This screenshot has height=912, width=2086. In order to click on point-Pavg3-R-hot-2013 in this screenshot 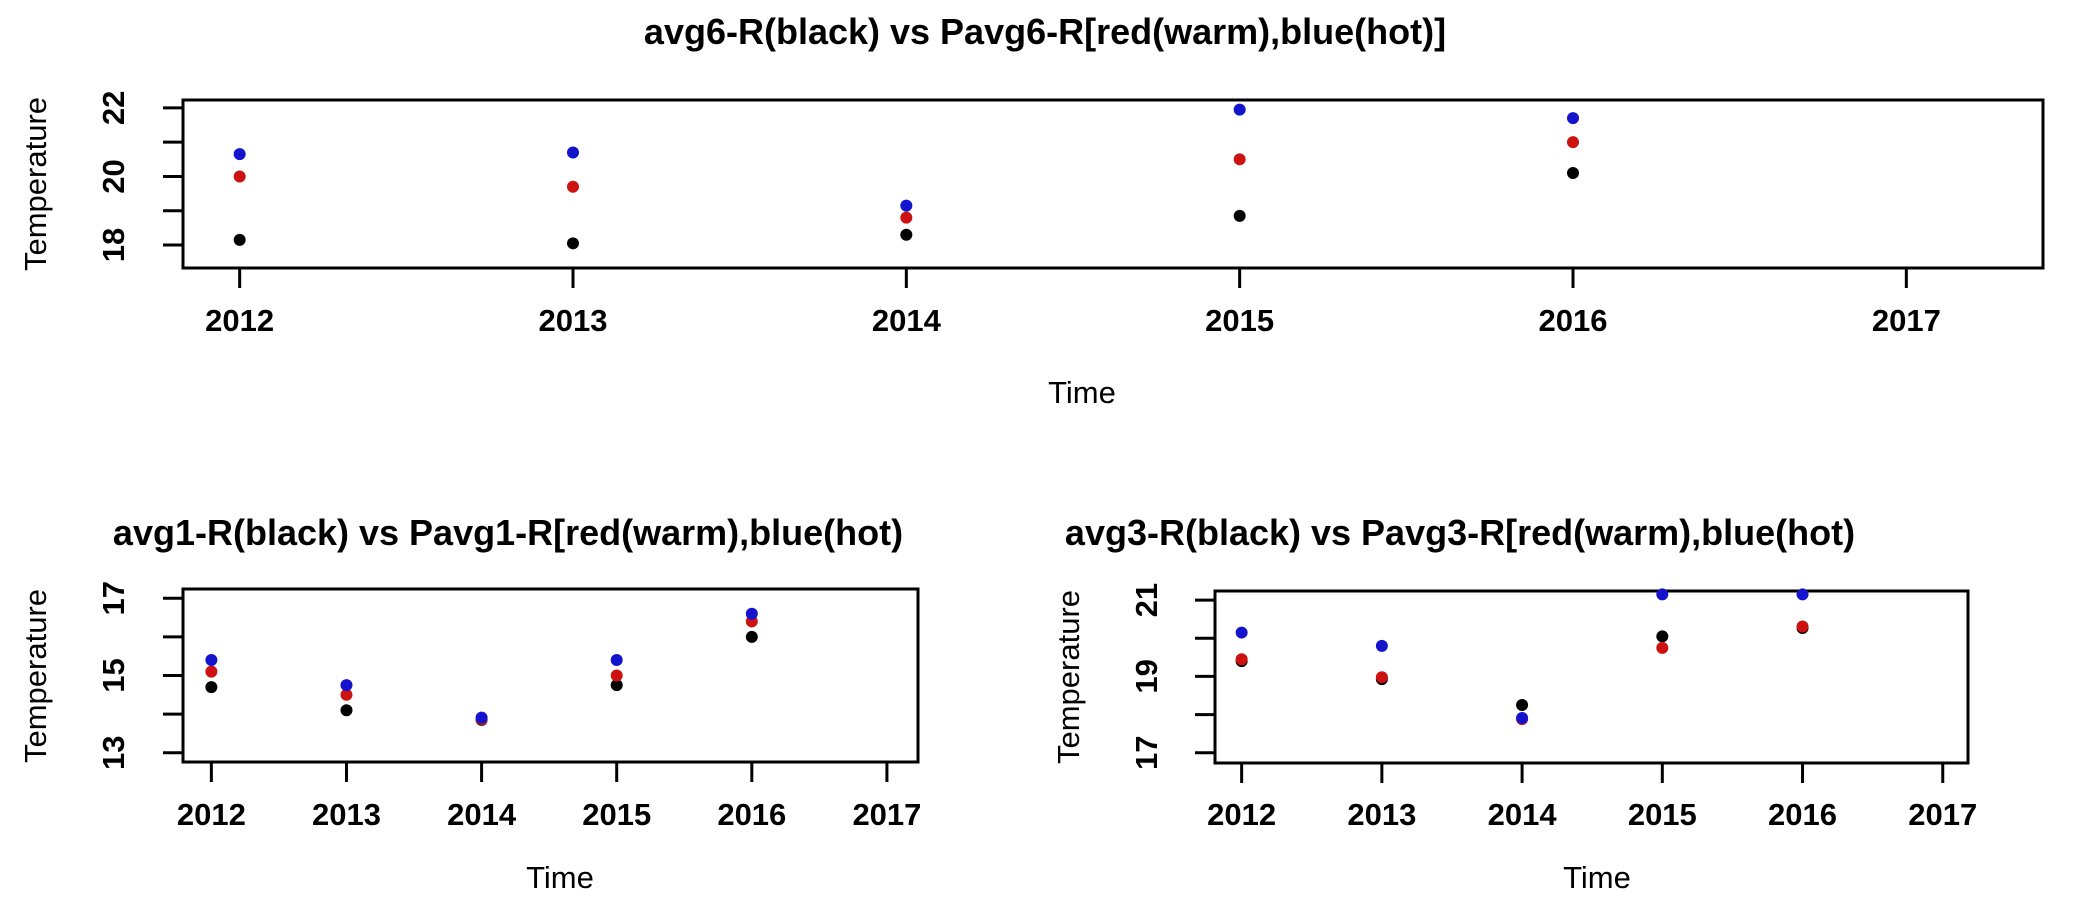, I will do `click(1381, 645)`.